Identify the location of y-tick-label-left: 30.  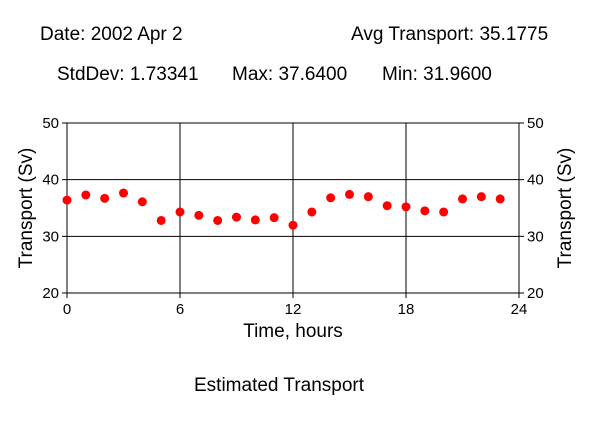
(50, 236).